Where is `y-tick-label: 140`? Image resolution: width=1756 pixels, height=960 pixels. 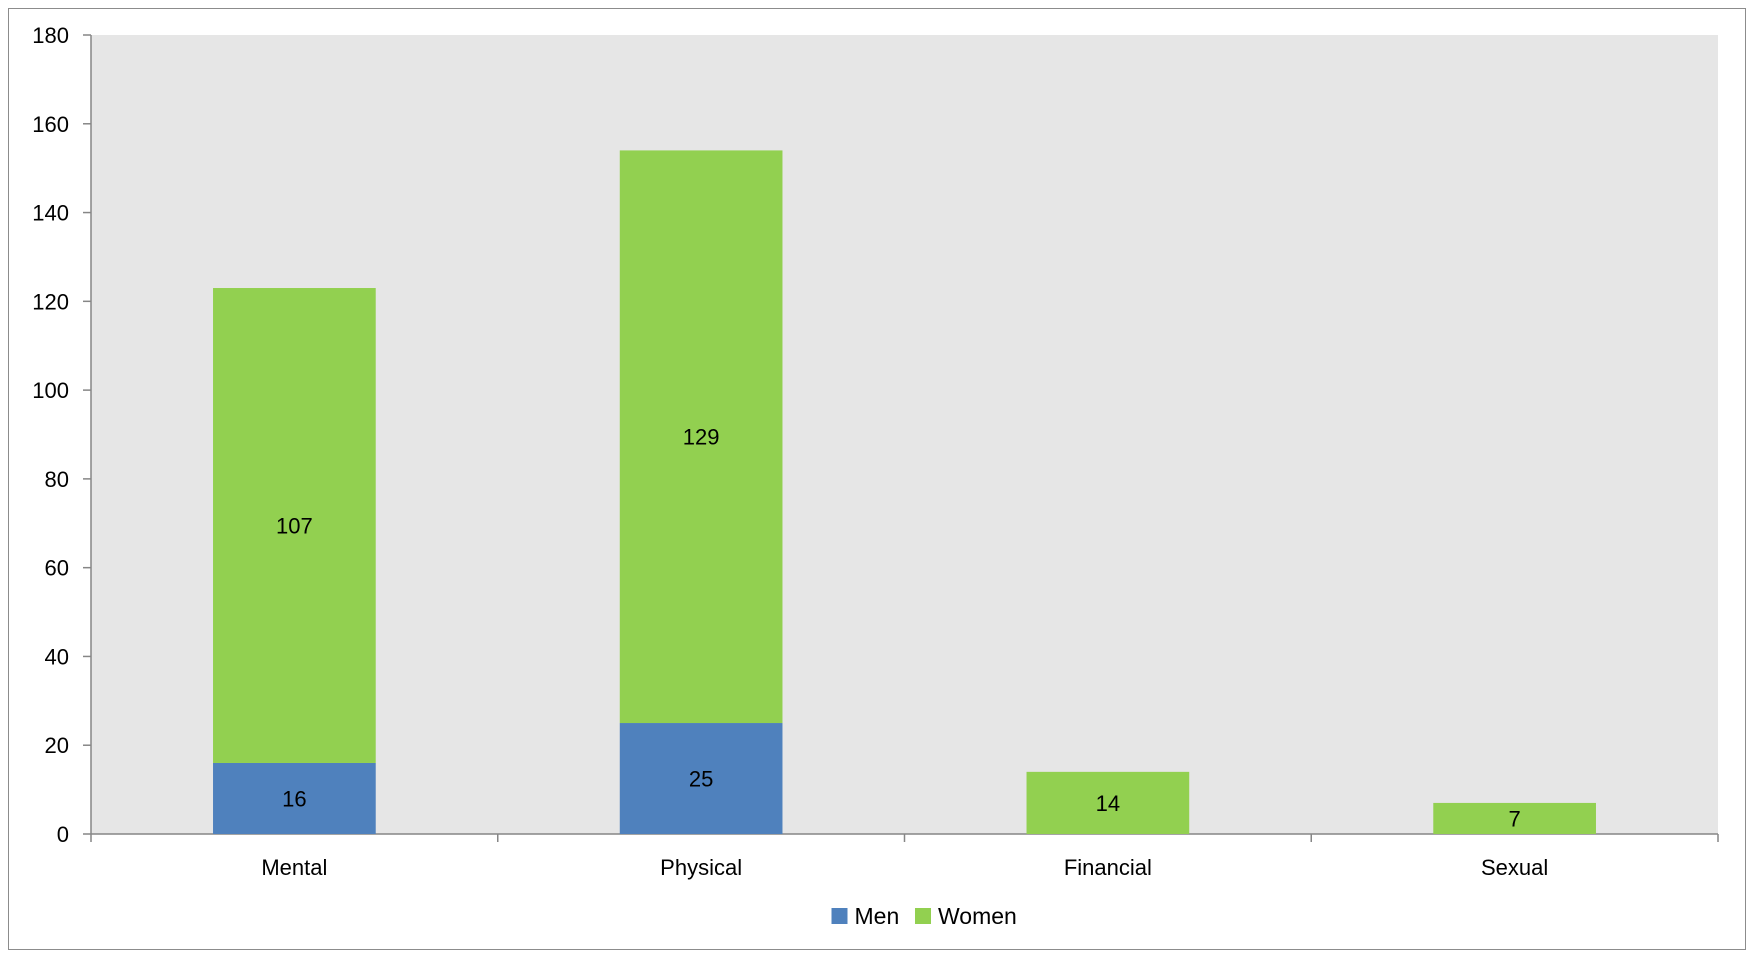 y-tick-label: 140 is located at coordinates (50, 213).